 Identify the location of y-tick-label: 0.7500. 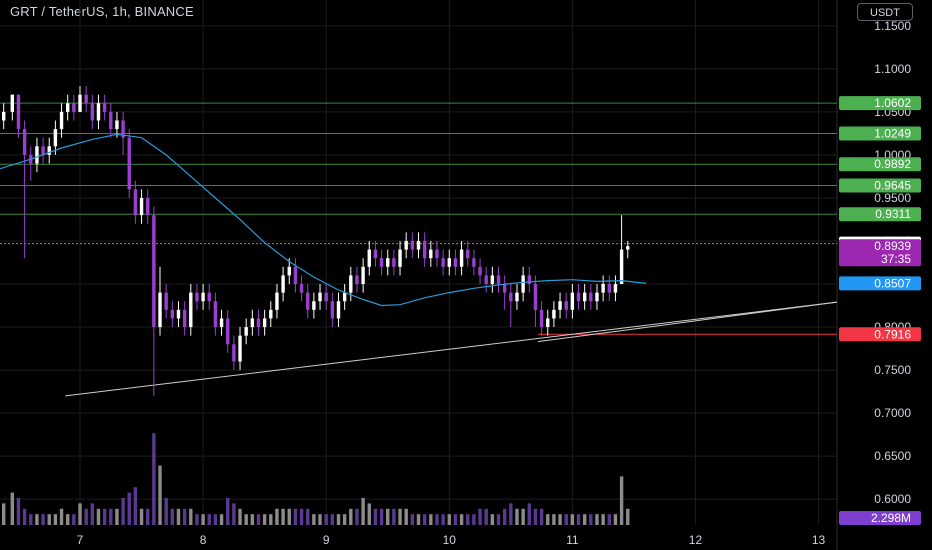
(892, 370).